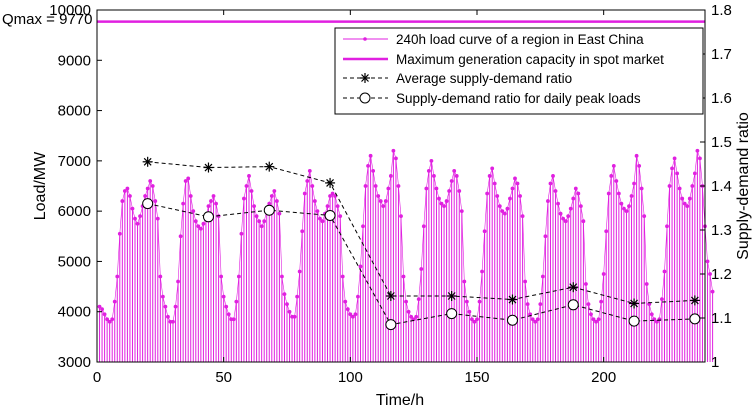 This screenshot has width=754, height=412. I want to click on y-axis-label-left: Load/MW, so click(40, 185).